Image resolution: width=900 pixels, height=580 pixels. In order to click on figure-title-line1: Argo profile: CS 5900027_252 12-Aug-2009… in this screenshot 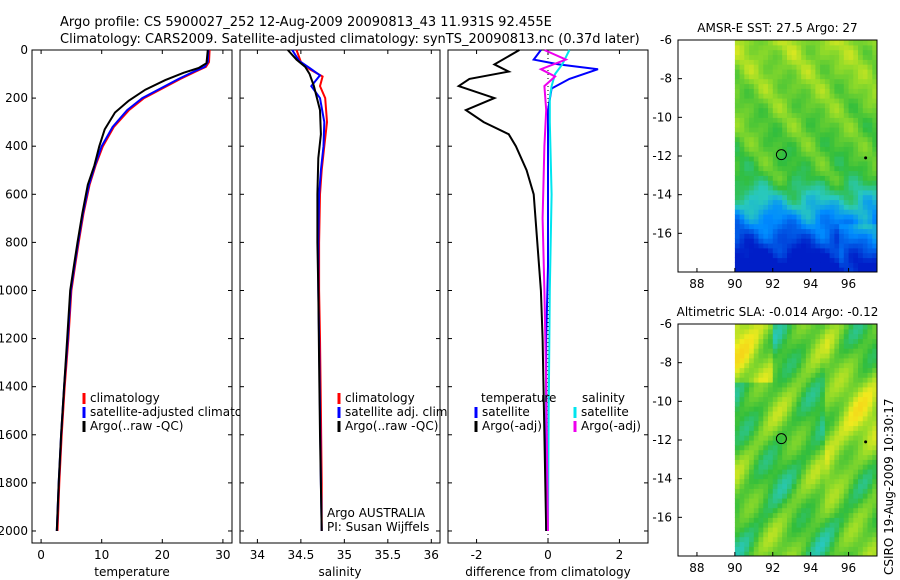, I will do `click(306, 22)`.